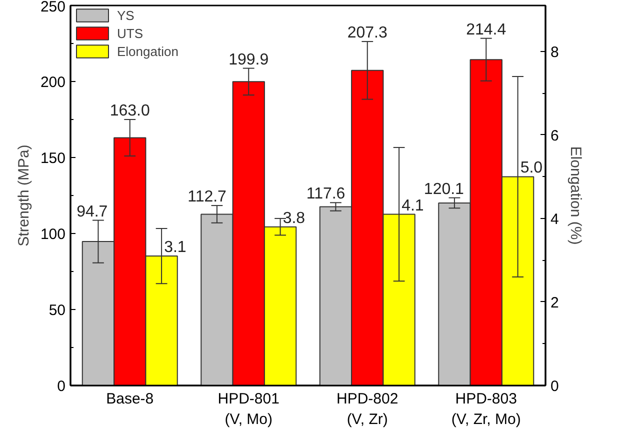  I want to click on y-tick-label: 100, so click(53, 234).